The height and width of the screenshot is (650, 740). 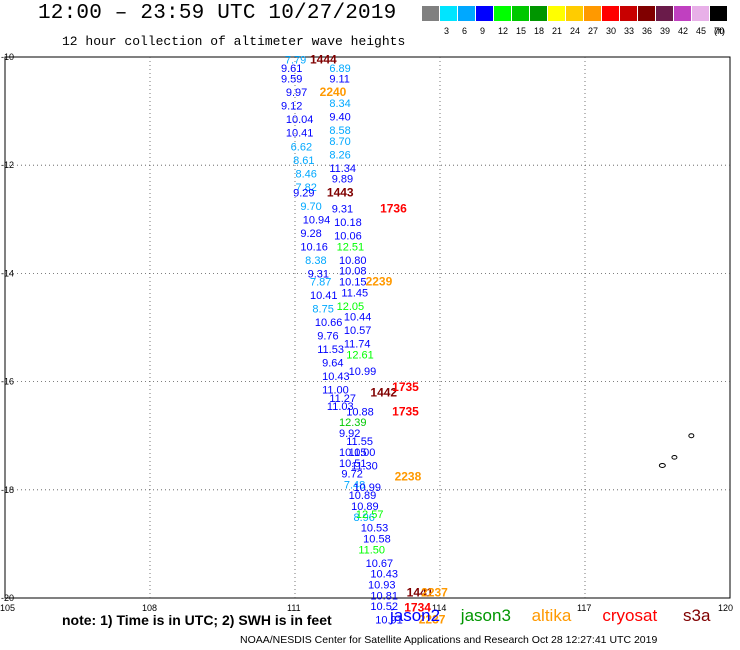 I want to click on wave-height-label: 11.50, so click(x=371, y=550).